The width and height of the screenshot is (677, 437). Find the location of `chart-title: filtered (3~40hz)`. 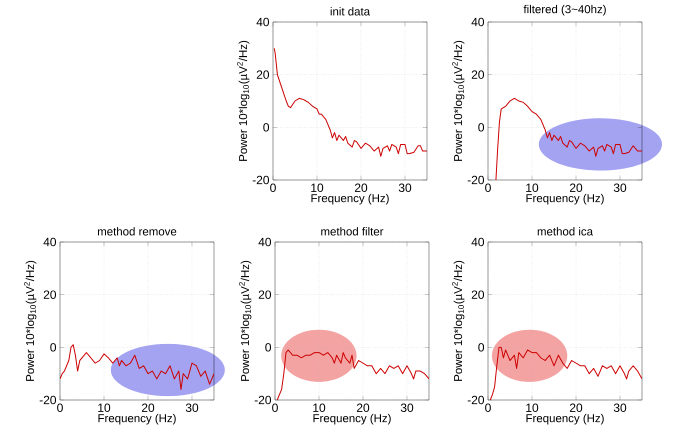

chart-title: filtered (3~40hz) is located at coordinates (565, 10).